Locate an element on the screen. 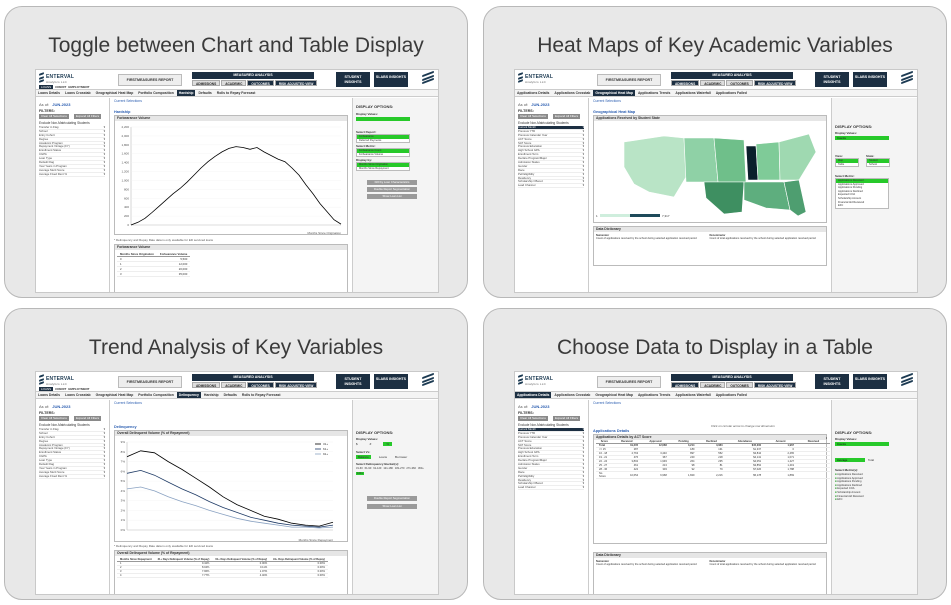  exclude-checkbox: Exclude Non-Matriculating Students is located at coordinates (543, 123).